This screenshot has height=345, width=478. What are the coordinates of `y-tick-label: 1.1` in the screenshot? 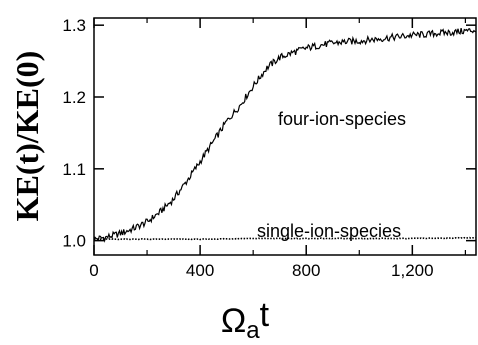 It's located at (74, 169).